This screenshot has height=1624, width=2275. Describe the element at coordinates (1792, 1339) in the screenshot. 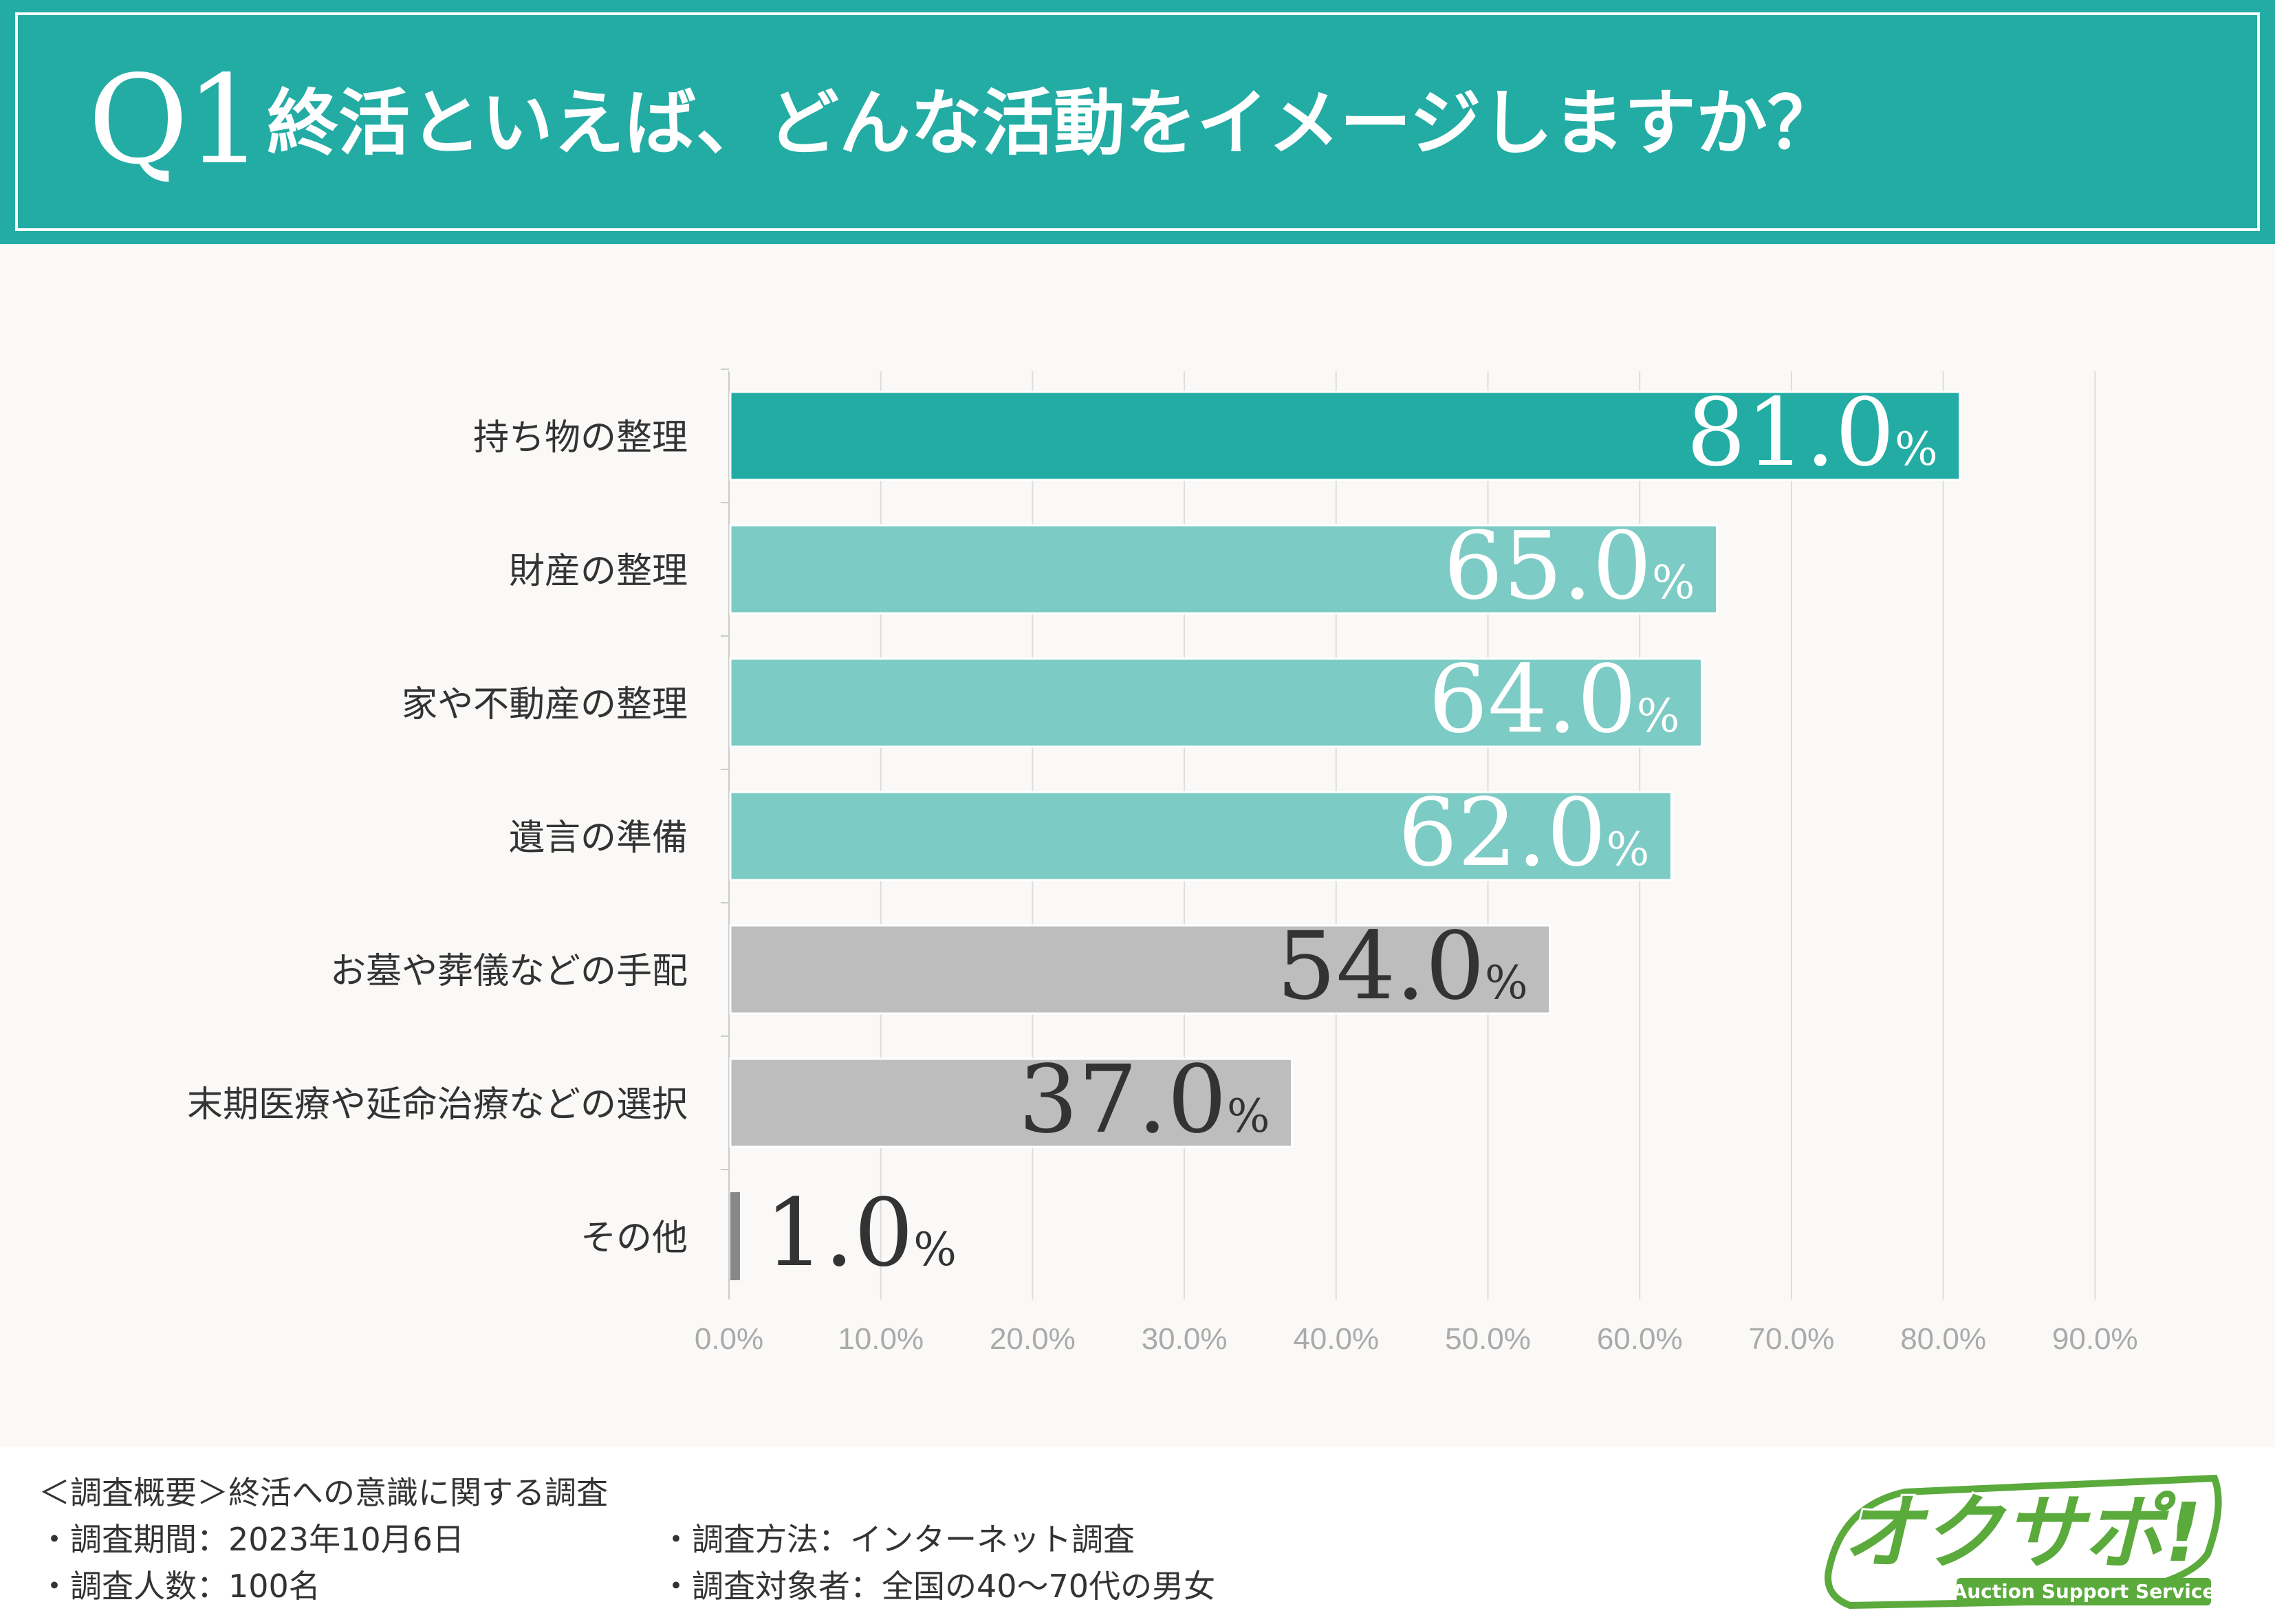

I see `x-tick-label: 70.0%` at that location.